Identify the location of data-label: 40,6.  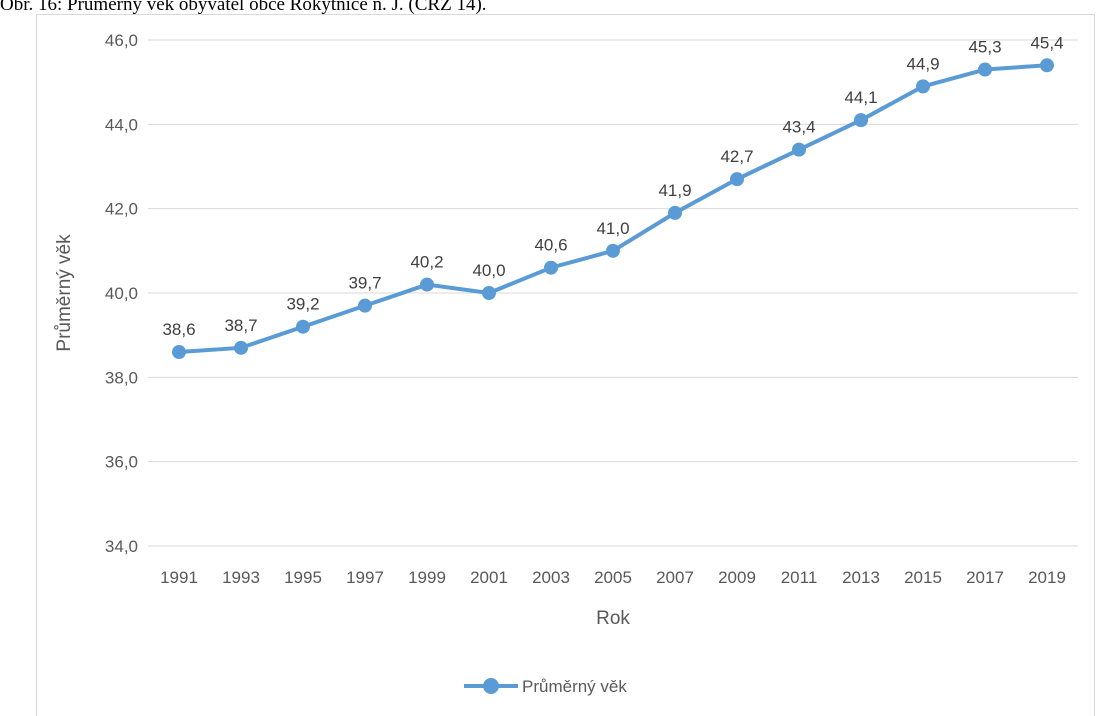
(550, 245).